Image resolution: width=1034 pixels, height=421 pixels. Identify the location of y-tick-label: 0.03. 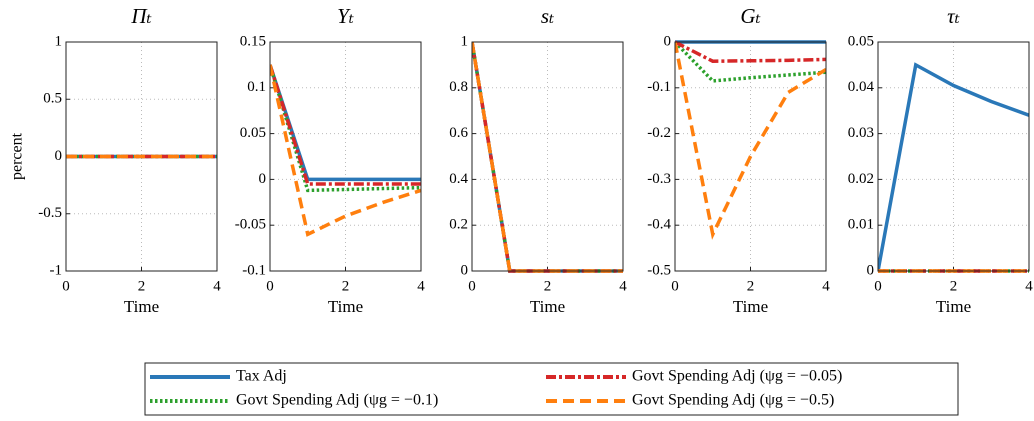
(861, 133).